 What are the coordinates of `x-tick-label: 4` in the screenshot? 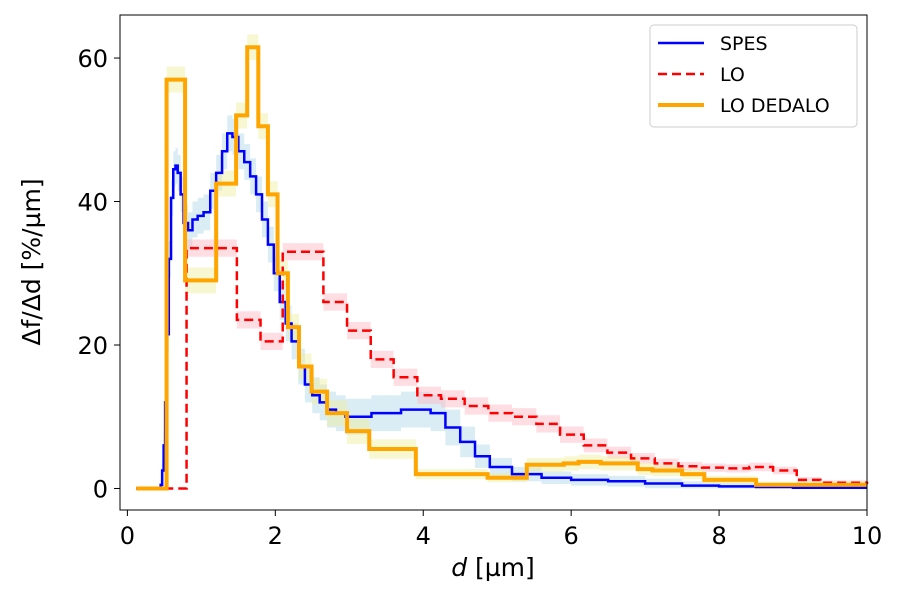 It's located at (423, 536).